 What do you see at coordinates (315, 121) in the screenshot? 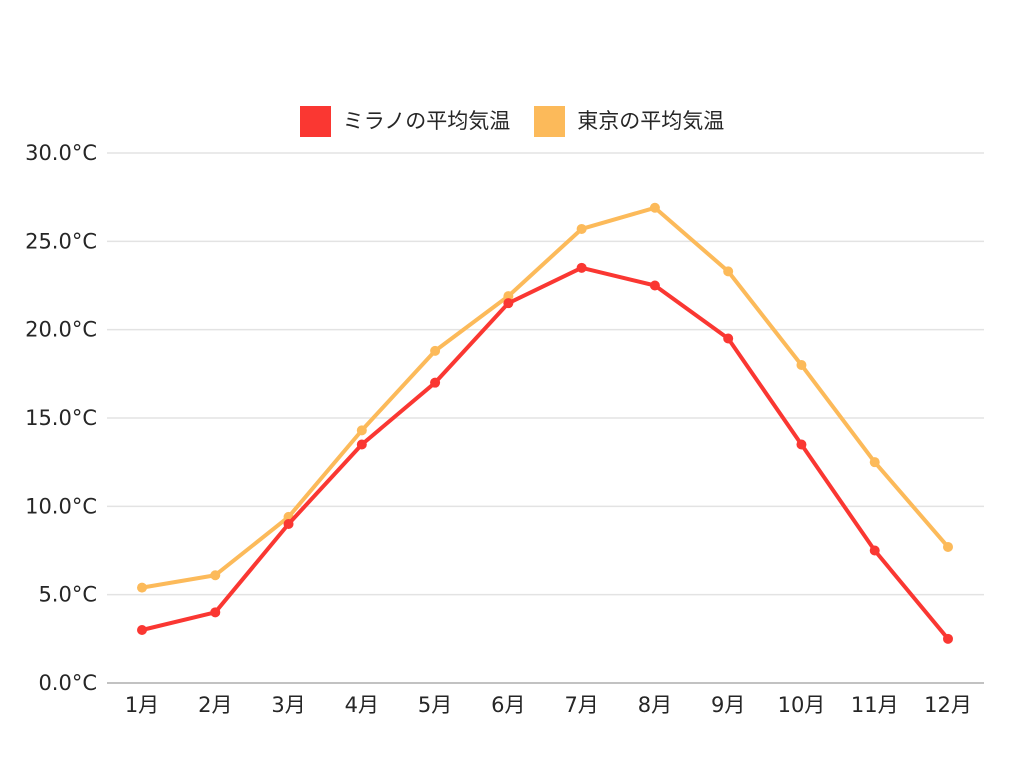
I see `milano-series-swatch` at bounding box center [315, 121].